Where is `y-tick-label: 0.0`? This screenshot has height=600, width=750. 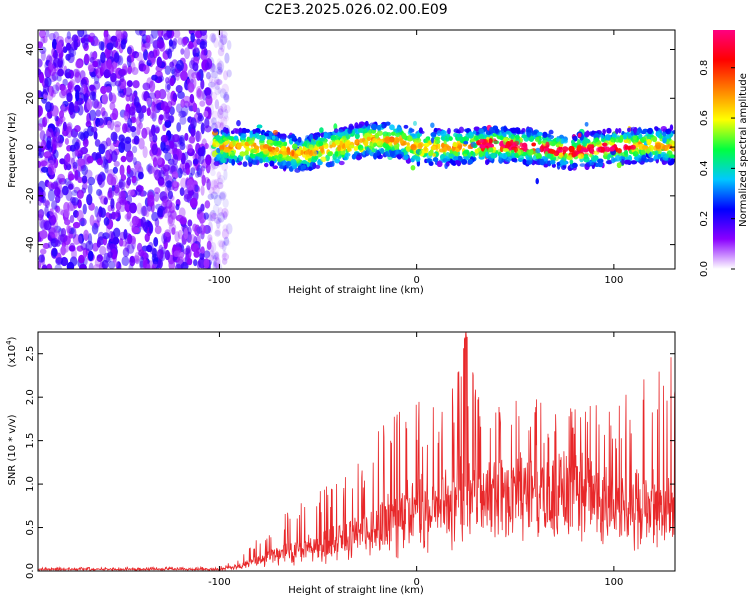
y-tick-label: 0.0 is located at coordinates (30, 571).